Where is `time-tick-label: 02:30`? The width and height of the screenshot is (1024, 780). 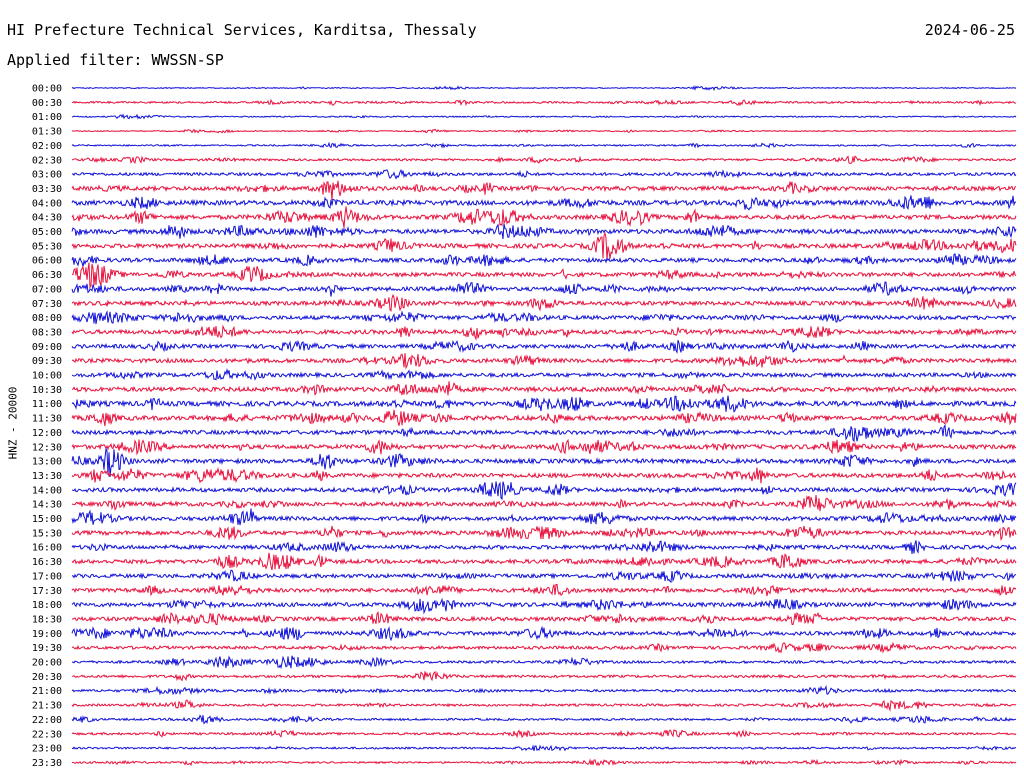 time-tick-label: 02:30 is located at coordinates (47, 160).